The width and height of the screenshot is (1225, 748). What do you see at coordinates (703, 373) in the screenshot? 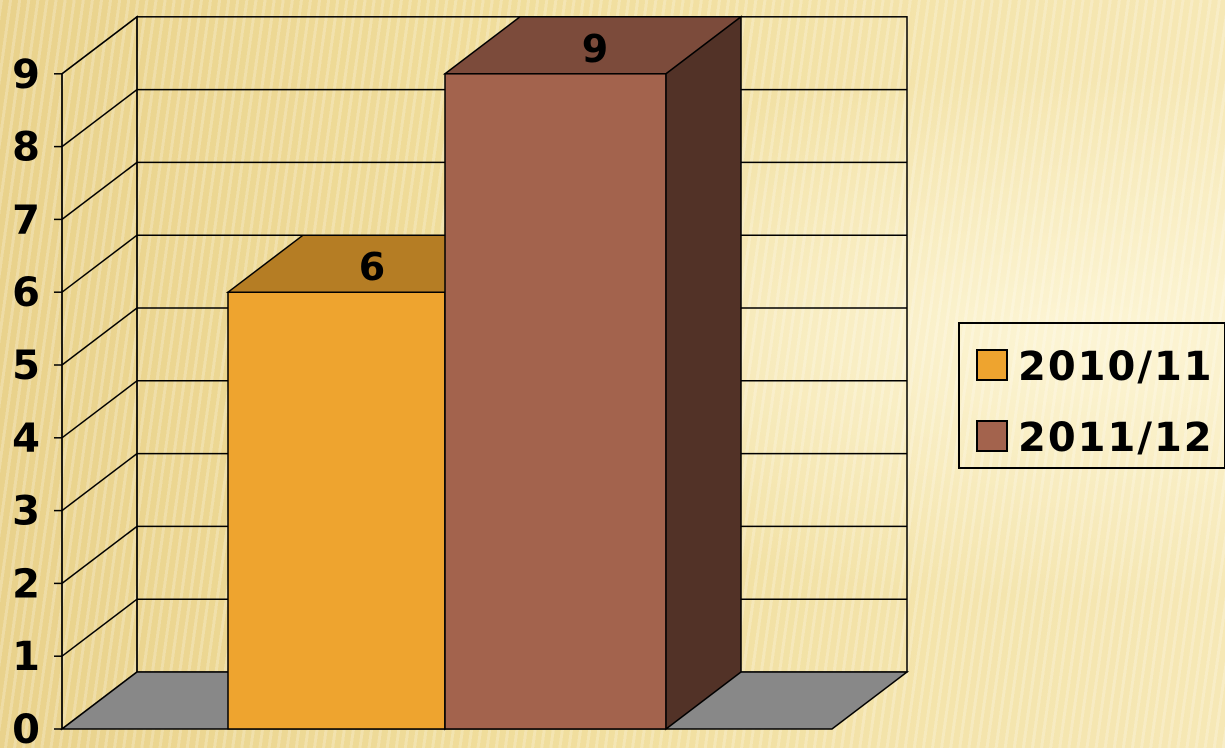
I see `bar-side-2011/12` at bounding box center [703, 373].